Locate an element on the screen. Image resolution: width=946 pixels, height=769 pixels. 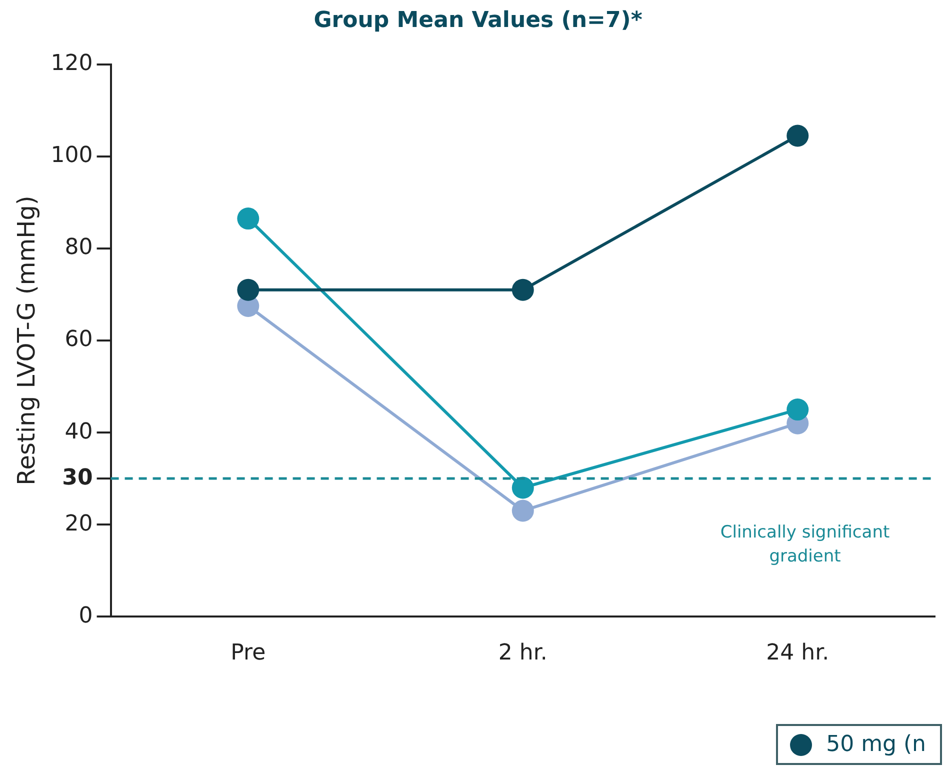
y-tick-label: 40 is located at coordinates (78, 431).